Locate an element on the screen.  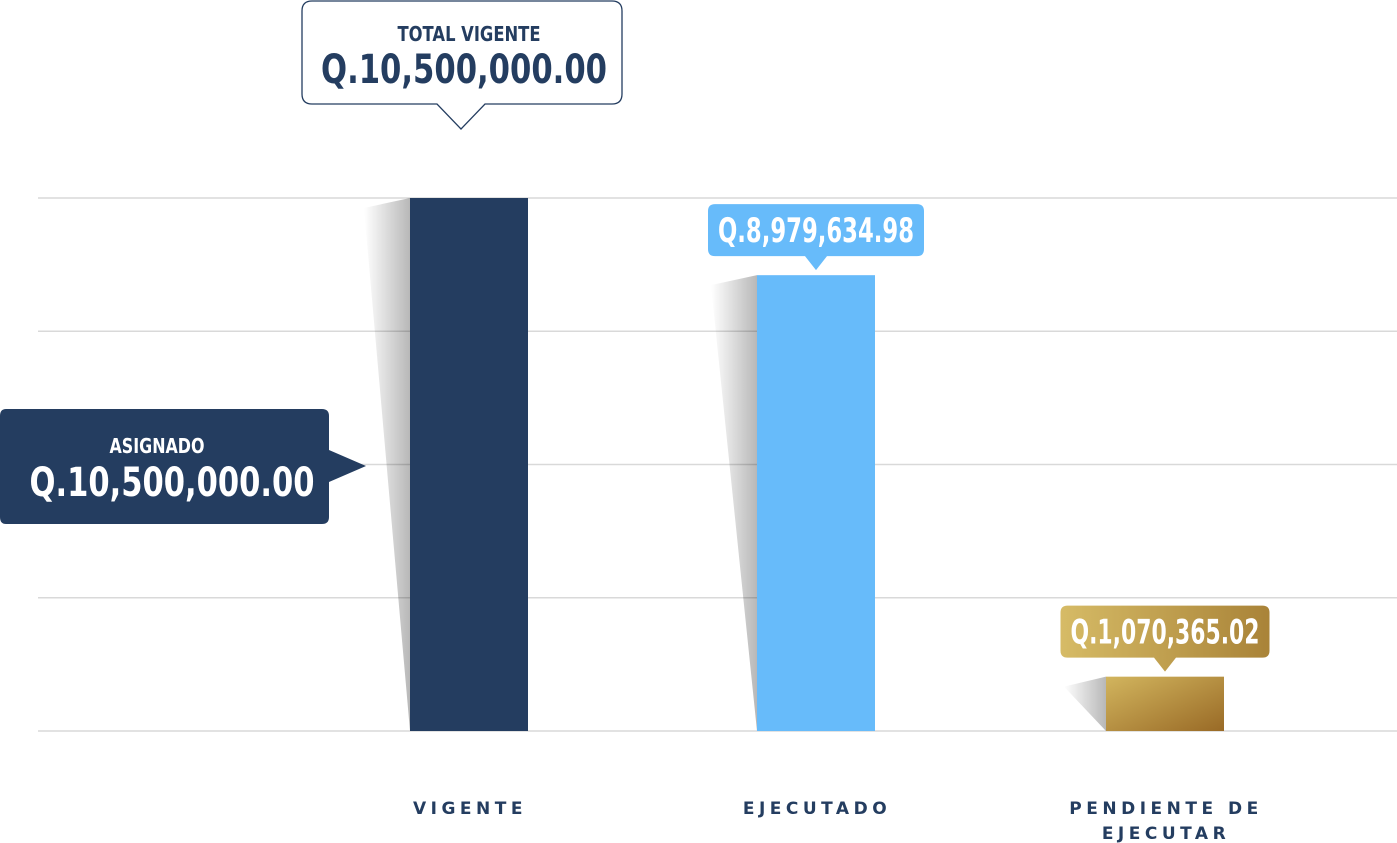
bar-ejecutado is located at coordinates (816, 503).